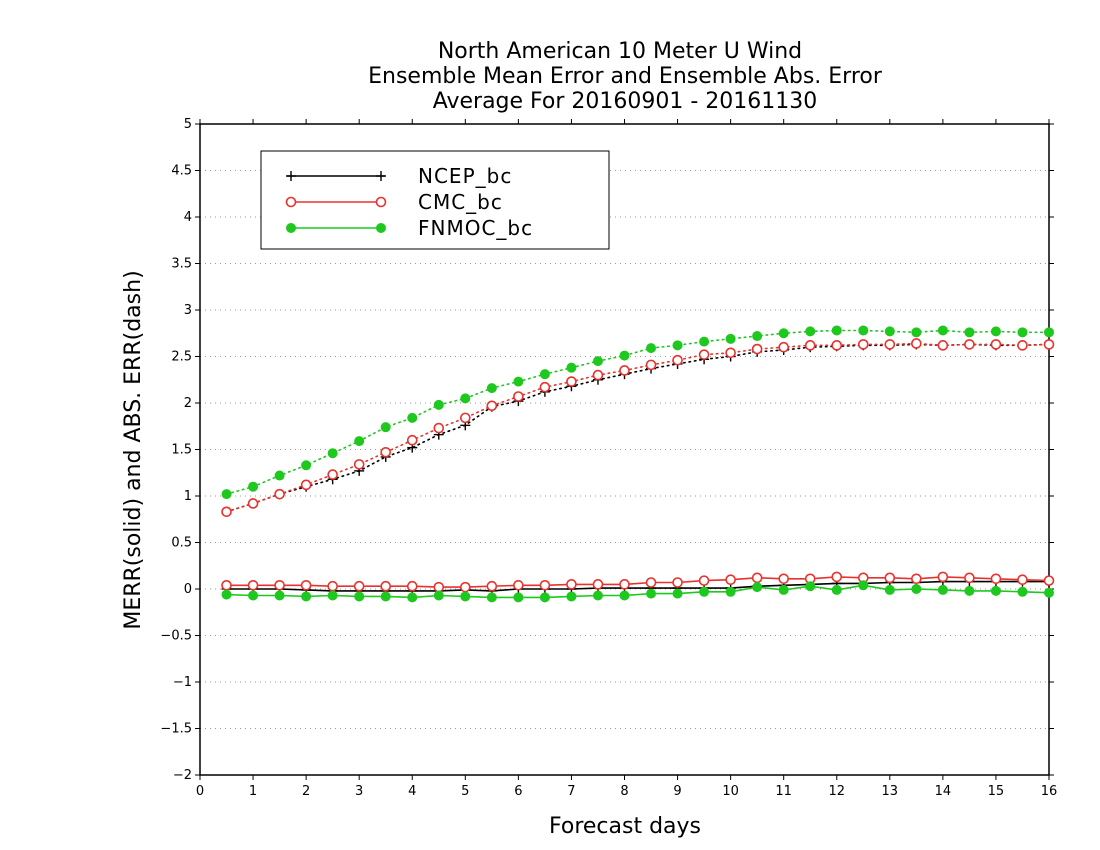 This screenshot has width=1100, height=850. Describe the element at coordinates (359, 791) in the screenshot. I see `x-tick-label: 3` at that location.